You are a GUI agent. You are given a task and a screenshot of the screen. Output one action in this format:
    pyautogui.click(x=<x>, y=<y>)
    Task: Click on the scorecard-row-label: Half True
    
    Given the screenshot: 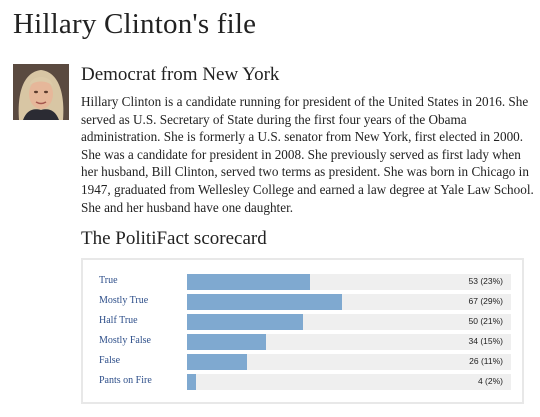 What is the action you would take?
    pyautogui.click(x=118, y=320)
    